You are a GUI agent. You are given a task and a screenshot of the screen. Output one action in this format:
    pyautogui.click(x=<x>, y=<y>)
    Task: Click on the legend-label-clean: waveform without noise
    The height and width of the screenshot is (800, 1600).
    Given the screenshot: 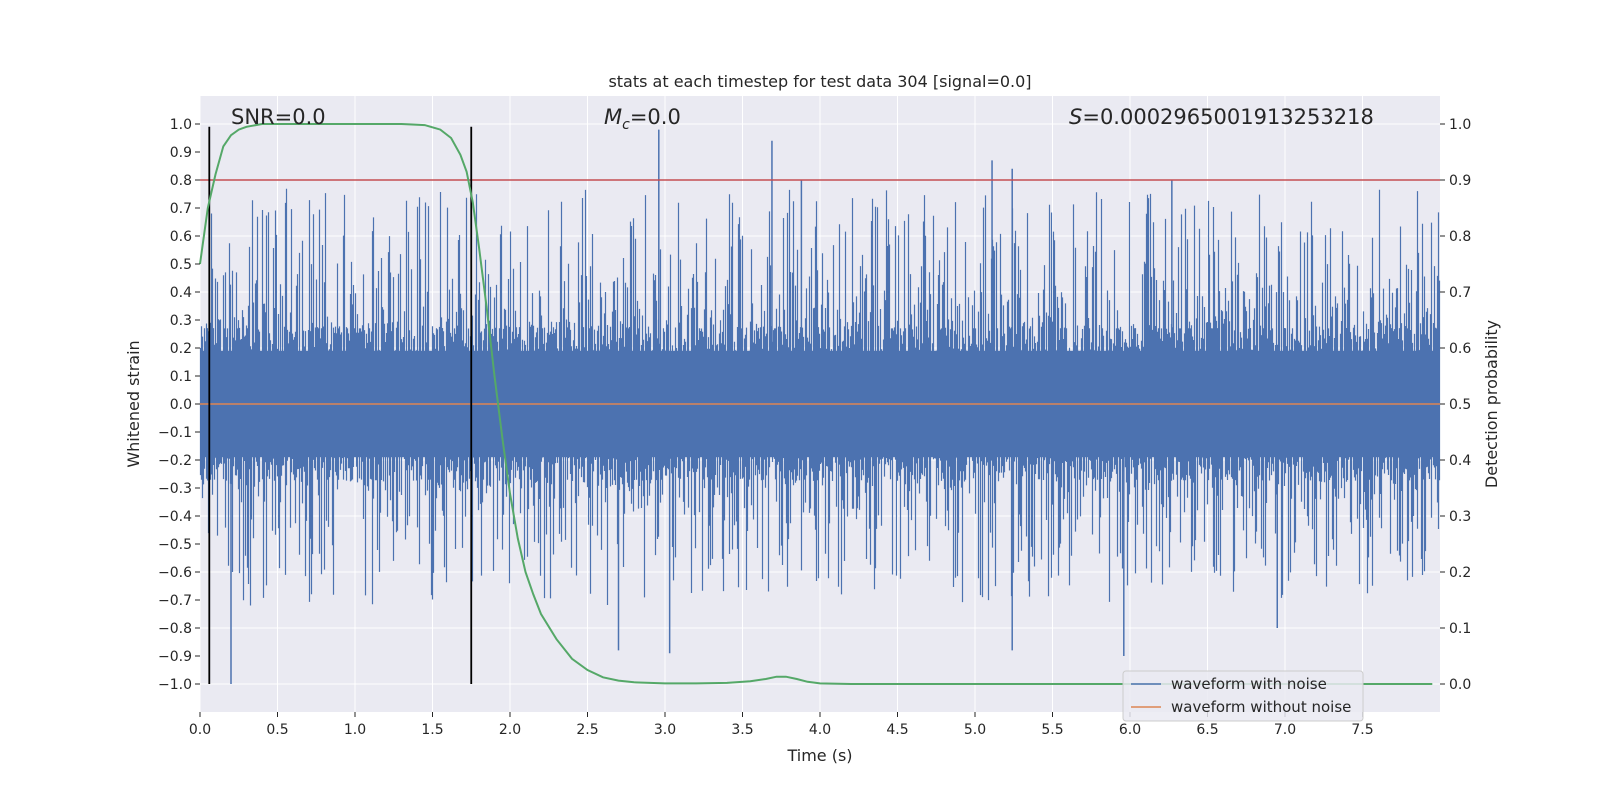 What is the action you would take?
    pyautogui.click(x=1261, y=707)
    